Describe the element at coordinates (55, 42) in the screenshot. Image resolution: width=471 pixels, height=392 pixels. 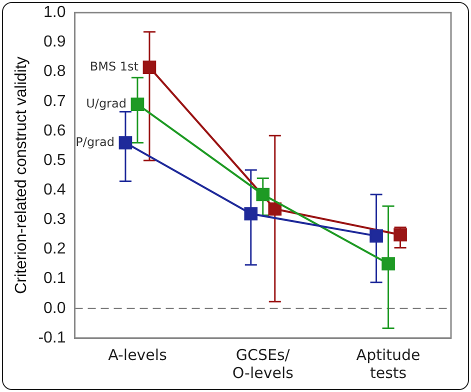
I see `y-tick-label: 0.9` at that location.